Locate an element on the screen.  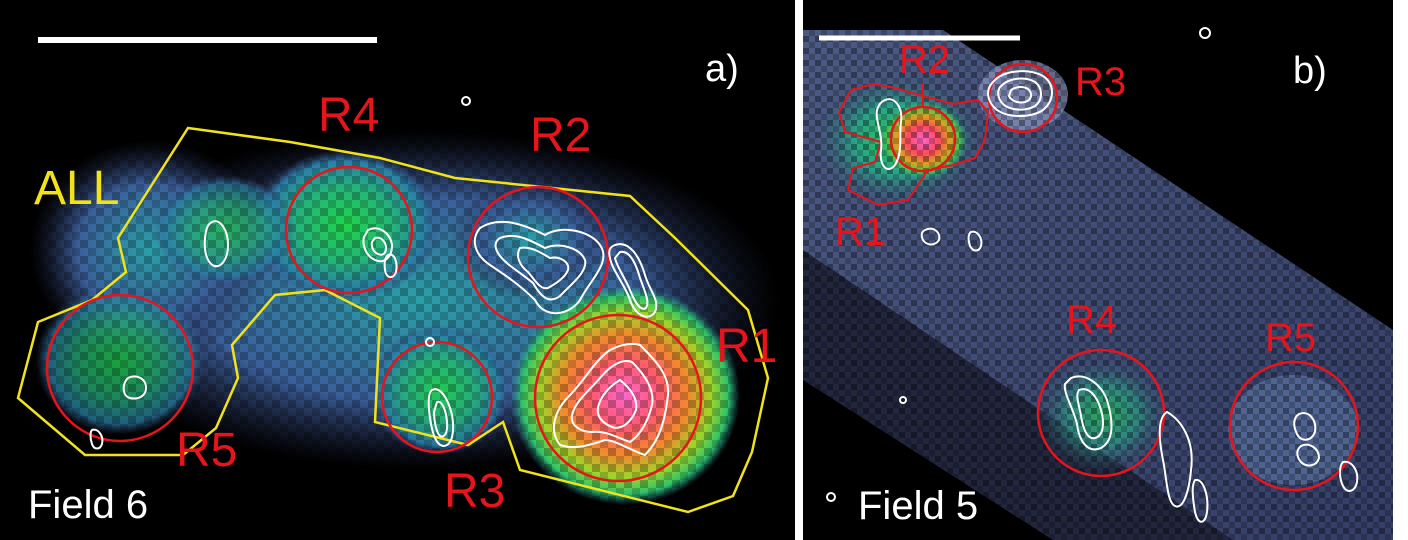
polygon-label-all: ALL is located at coordinates (77, 188).